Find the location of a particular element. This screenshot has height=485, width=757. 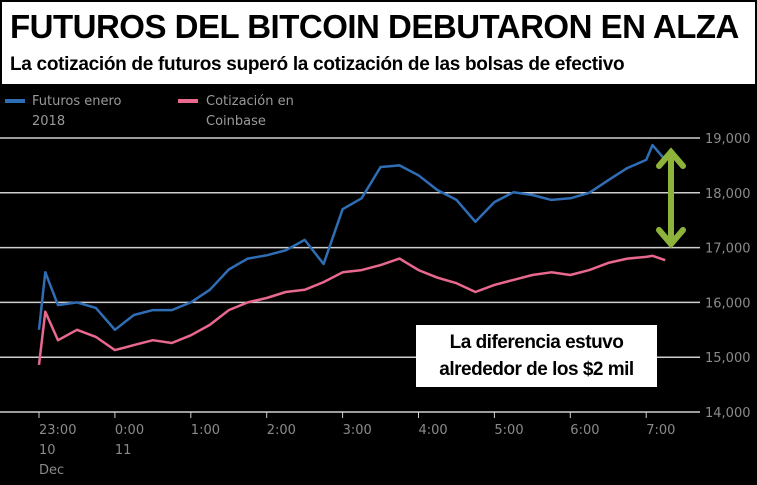

x-tick-label: 6:00 is located at coordinates (584, 430).